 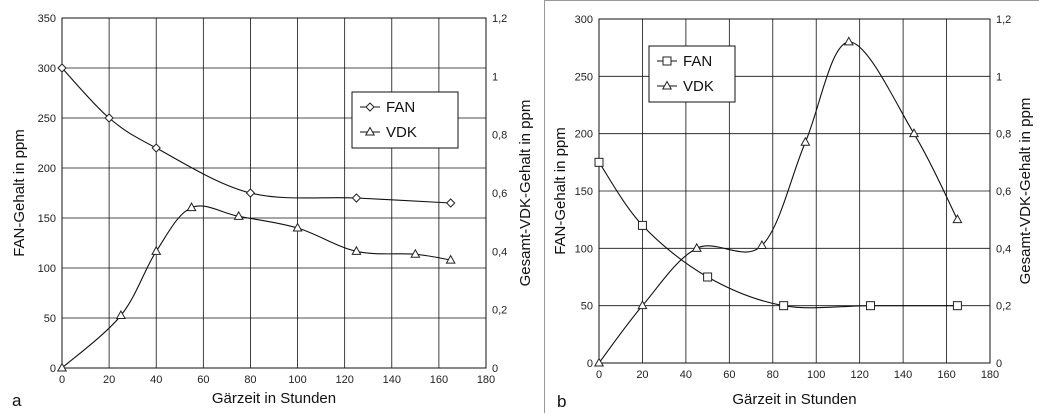 What do you see at coordinates (47, 219) in the screenshot?
I see `a-y-tick-label: 150` at bounding box center [47, 219].